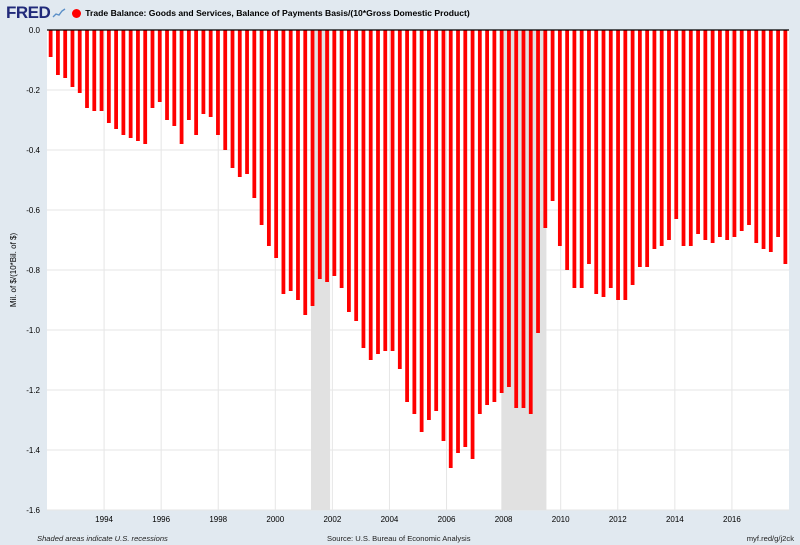  Describe the element at coordinates (33, 210) in the screenshot. I see `y-tick-label: -0.6` at that location.